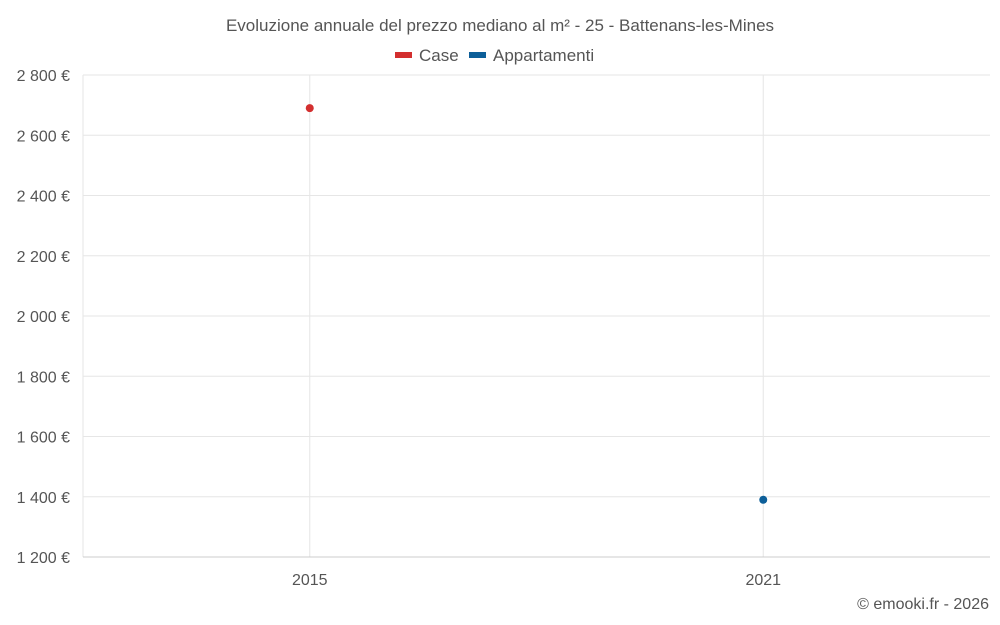 This screenshot has height=625, width=1000. I want to click on legend-label-case: Case, so click(439, 55).